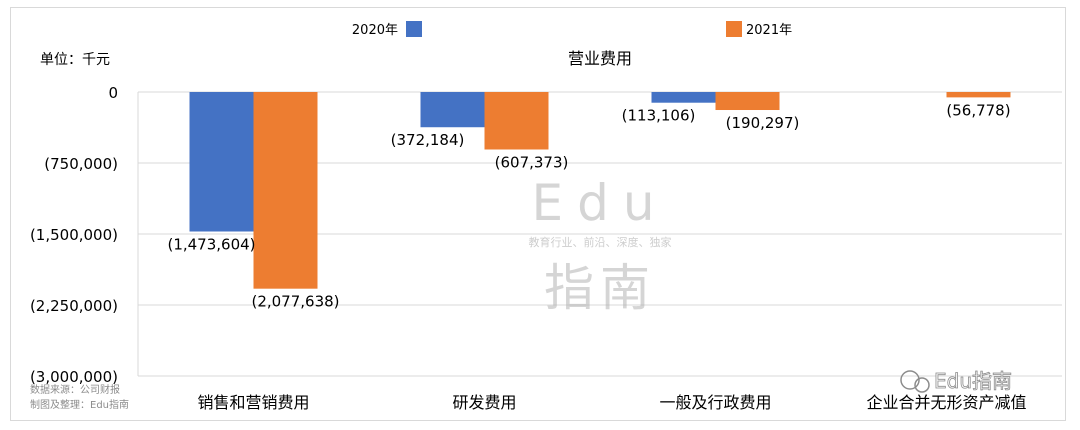 This screenshot has height=430, width=1080. I want to click on watermark-tagline: 教育行业、前沿、深度、独家, so click(600, 242).